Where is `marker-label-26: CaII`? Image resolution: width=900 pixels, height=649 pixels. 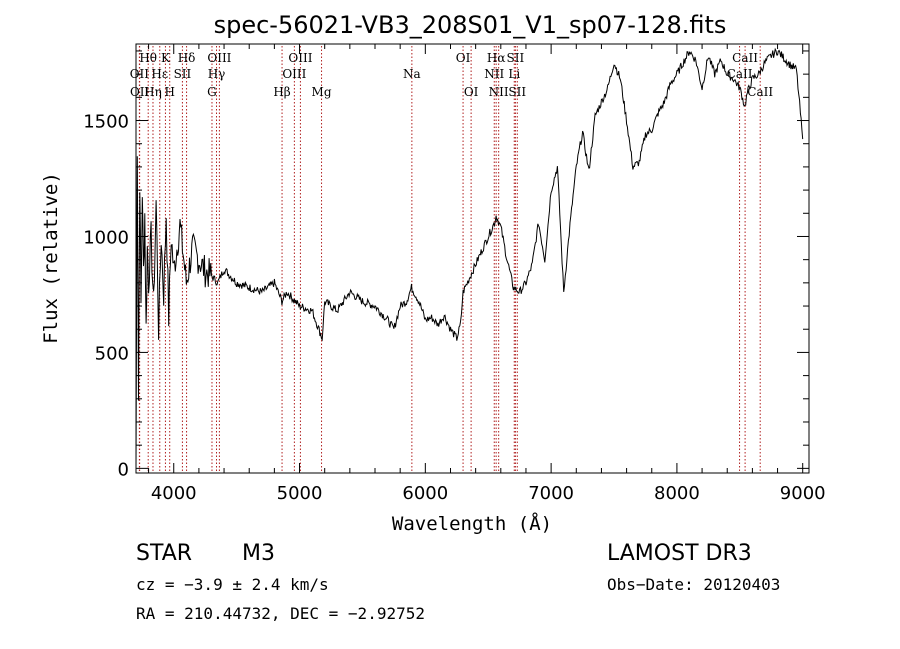 marker-label-26: CaII is located at coordinates (740, 74).